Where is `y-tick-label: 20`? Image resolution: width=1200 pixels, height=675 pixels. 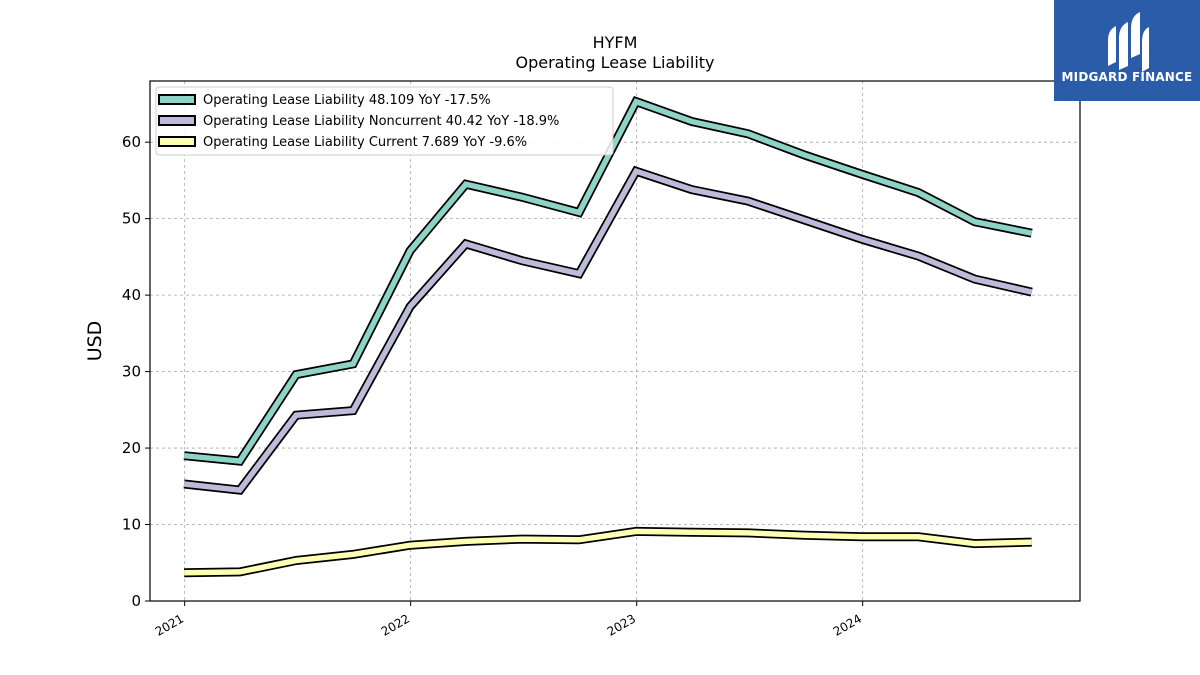
y-tick-label: 20 is located at coordinates (131, 448).